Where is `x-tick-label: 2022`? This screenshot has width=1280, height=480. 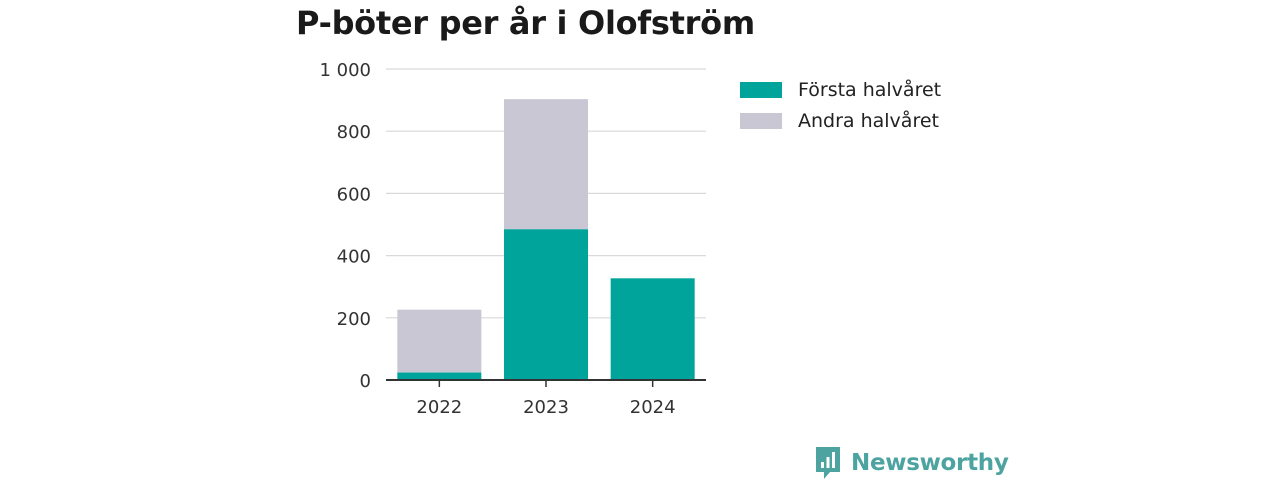
x-tick-label: 2022 is located at coordinates (439, 407).